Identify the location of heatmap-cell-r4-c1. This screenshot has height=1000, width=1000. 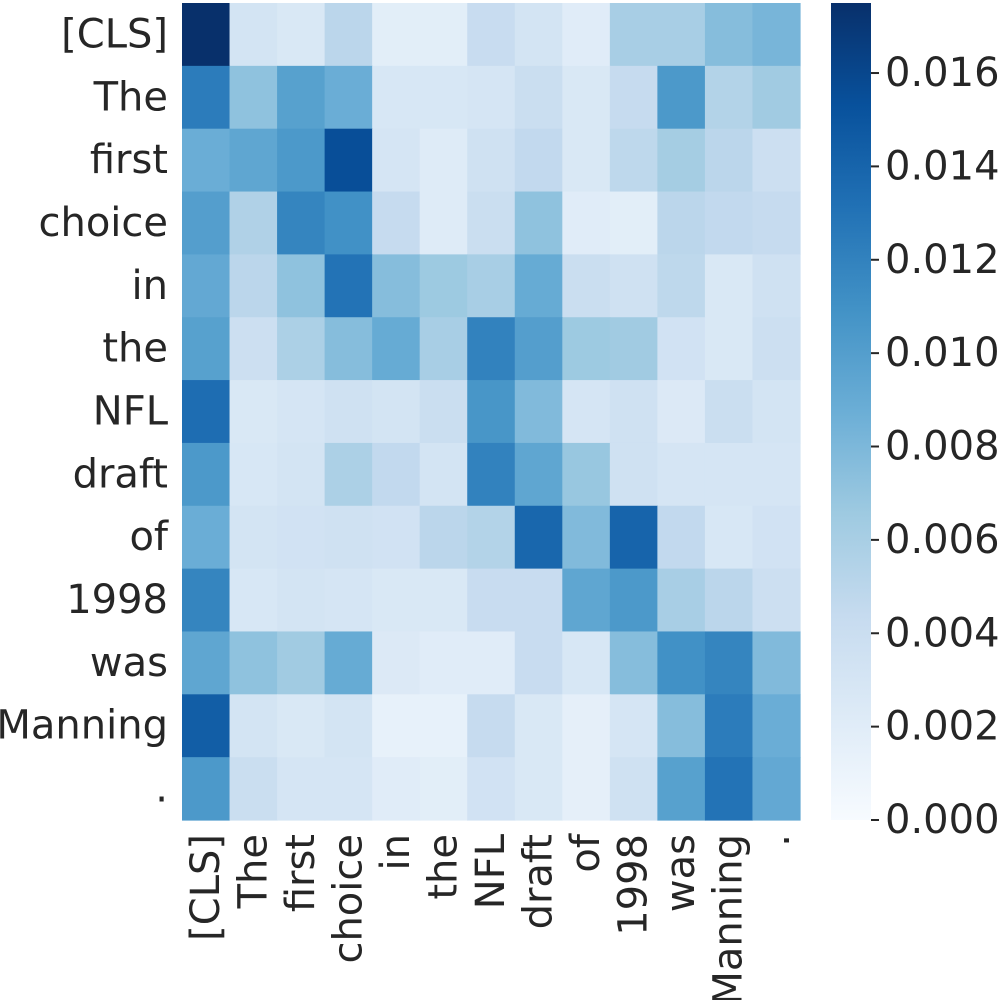
(253, 286).